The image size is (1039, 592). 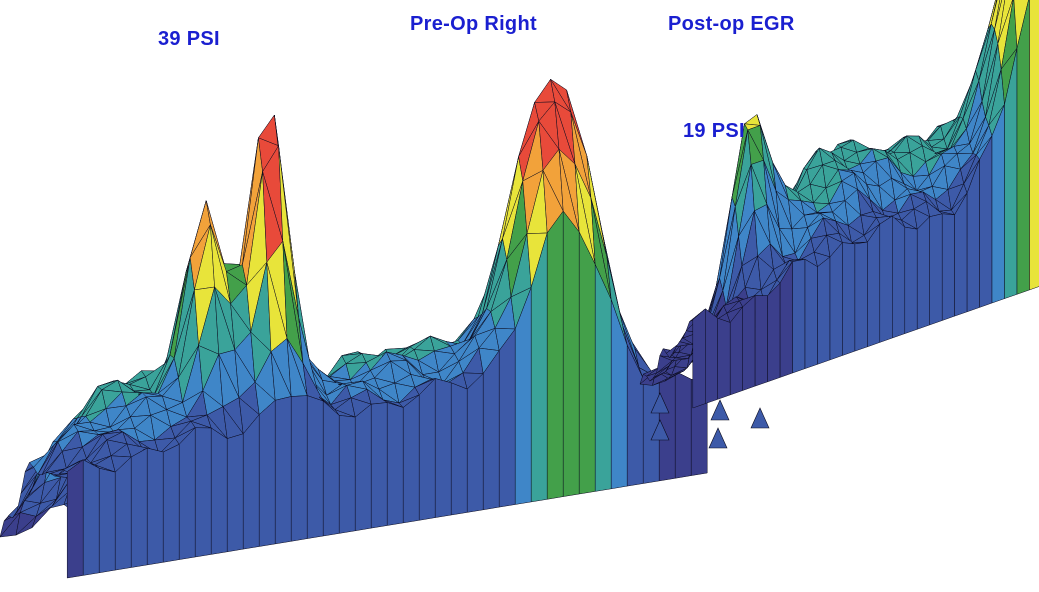 What do you see at coordinates (714, 131) in the screenshot?
I see `postop-peak-label: 19 PSI` at bounding box center [714, 131].